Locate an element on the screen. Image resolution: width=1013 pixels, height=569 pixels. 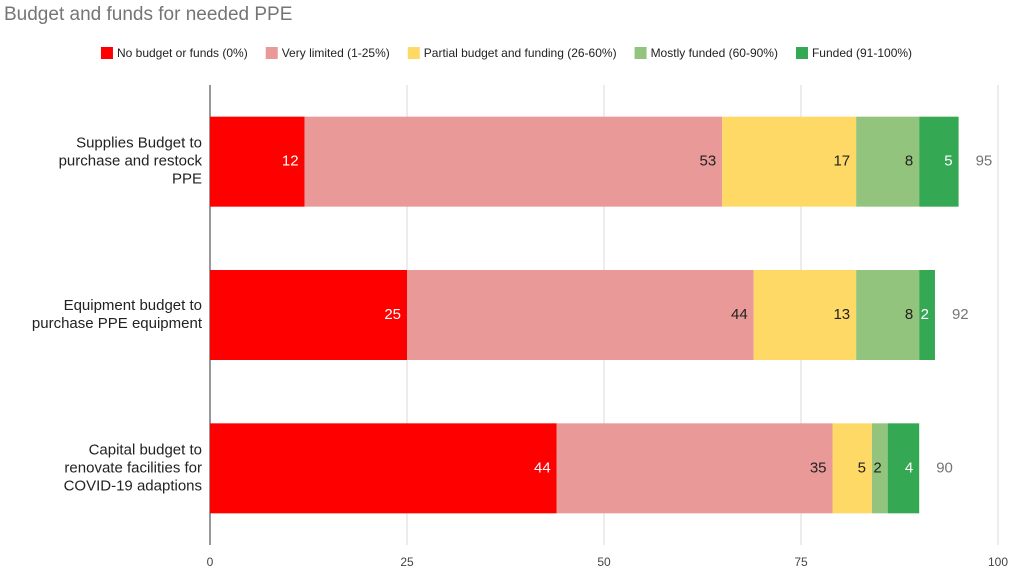
legend-label: Very limited (1-25%) is located at coordinates (336, 53).